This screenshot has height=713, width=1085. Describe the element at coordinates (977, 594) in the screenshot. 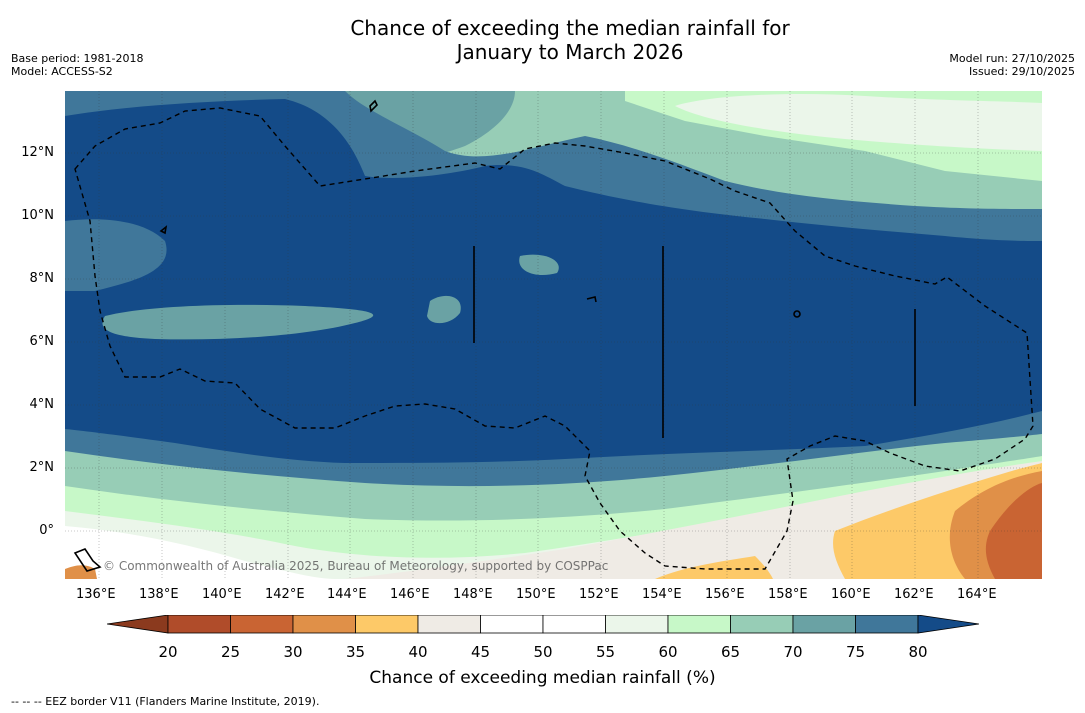

I see `lon-label-164e: 164°E` at that location.